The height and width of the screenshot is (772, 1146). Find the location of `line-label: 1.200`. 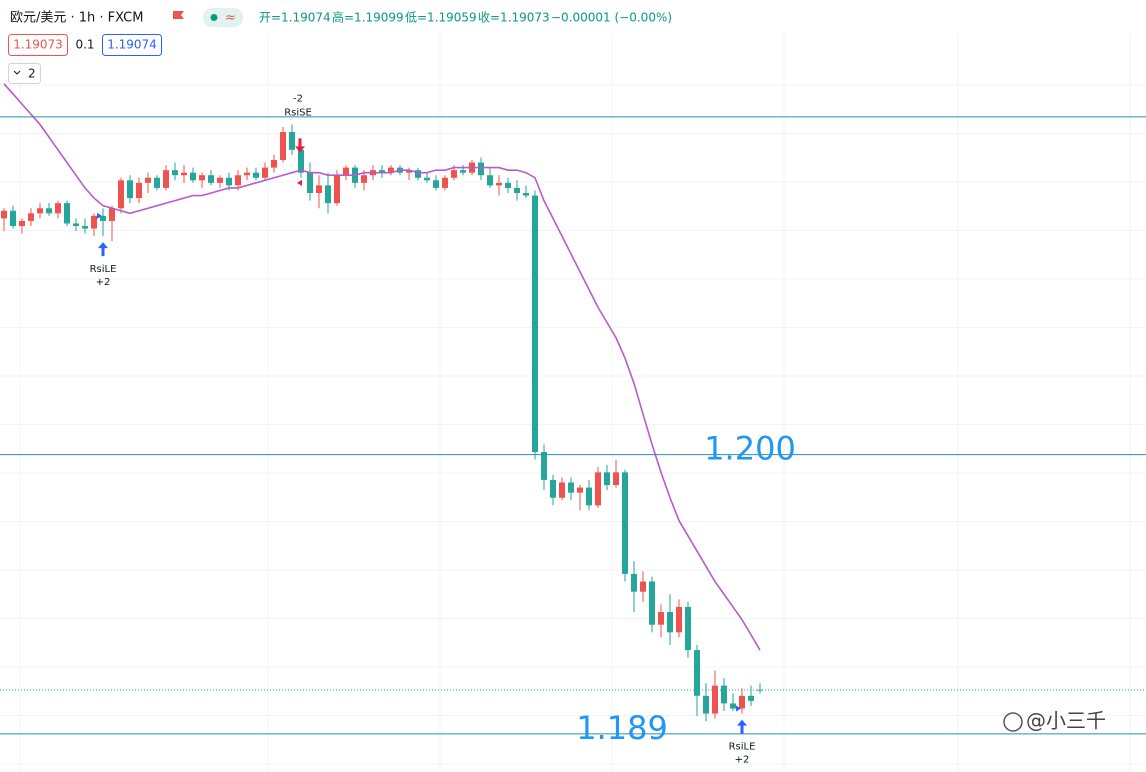

line-label: 1.200 is located at coordinates (750, 449).